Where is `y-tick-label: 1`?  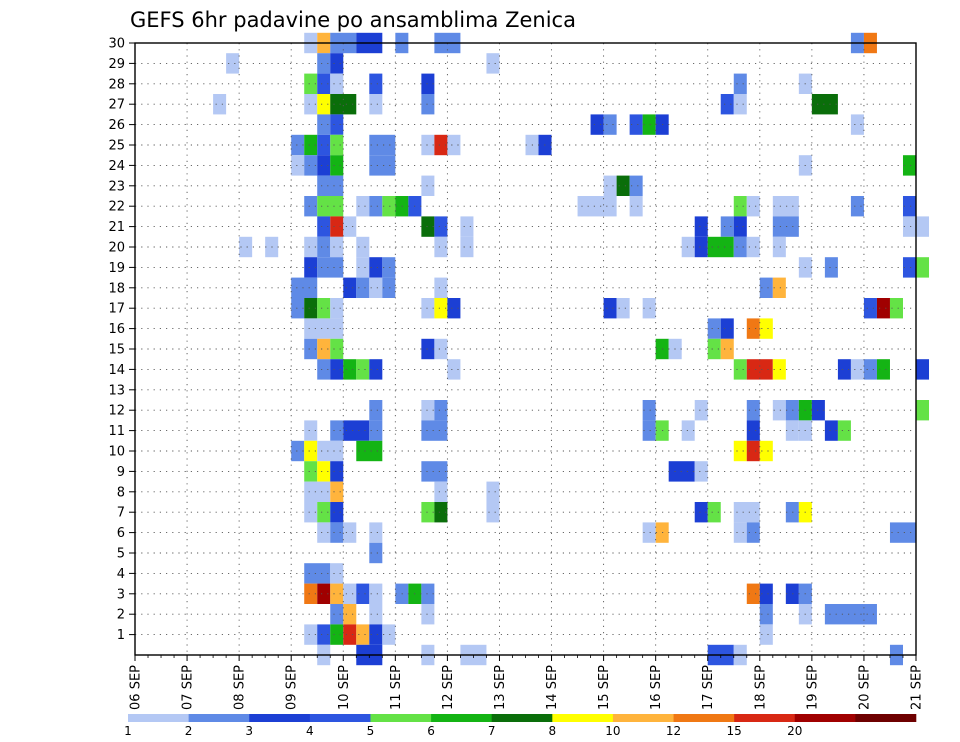
y-tick-label: 1 is located at coordinates (121, 635).